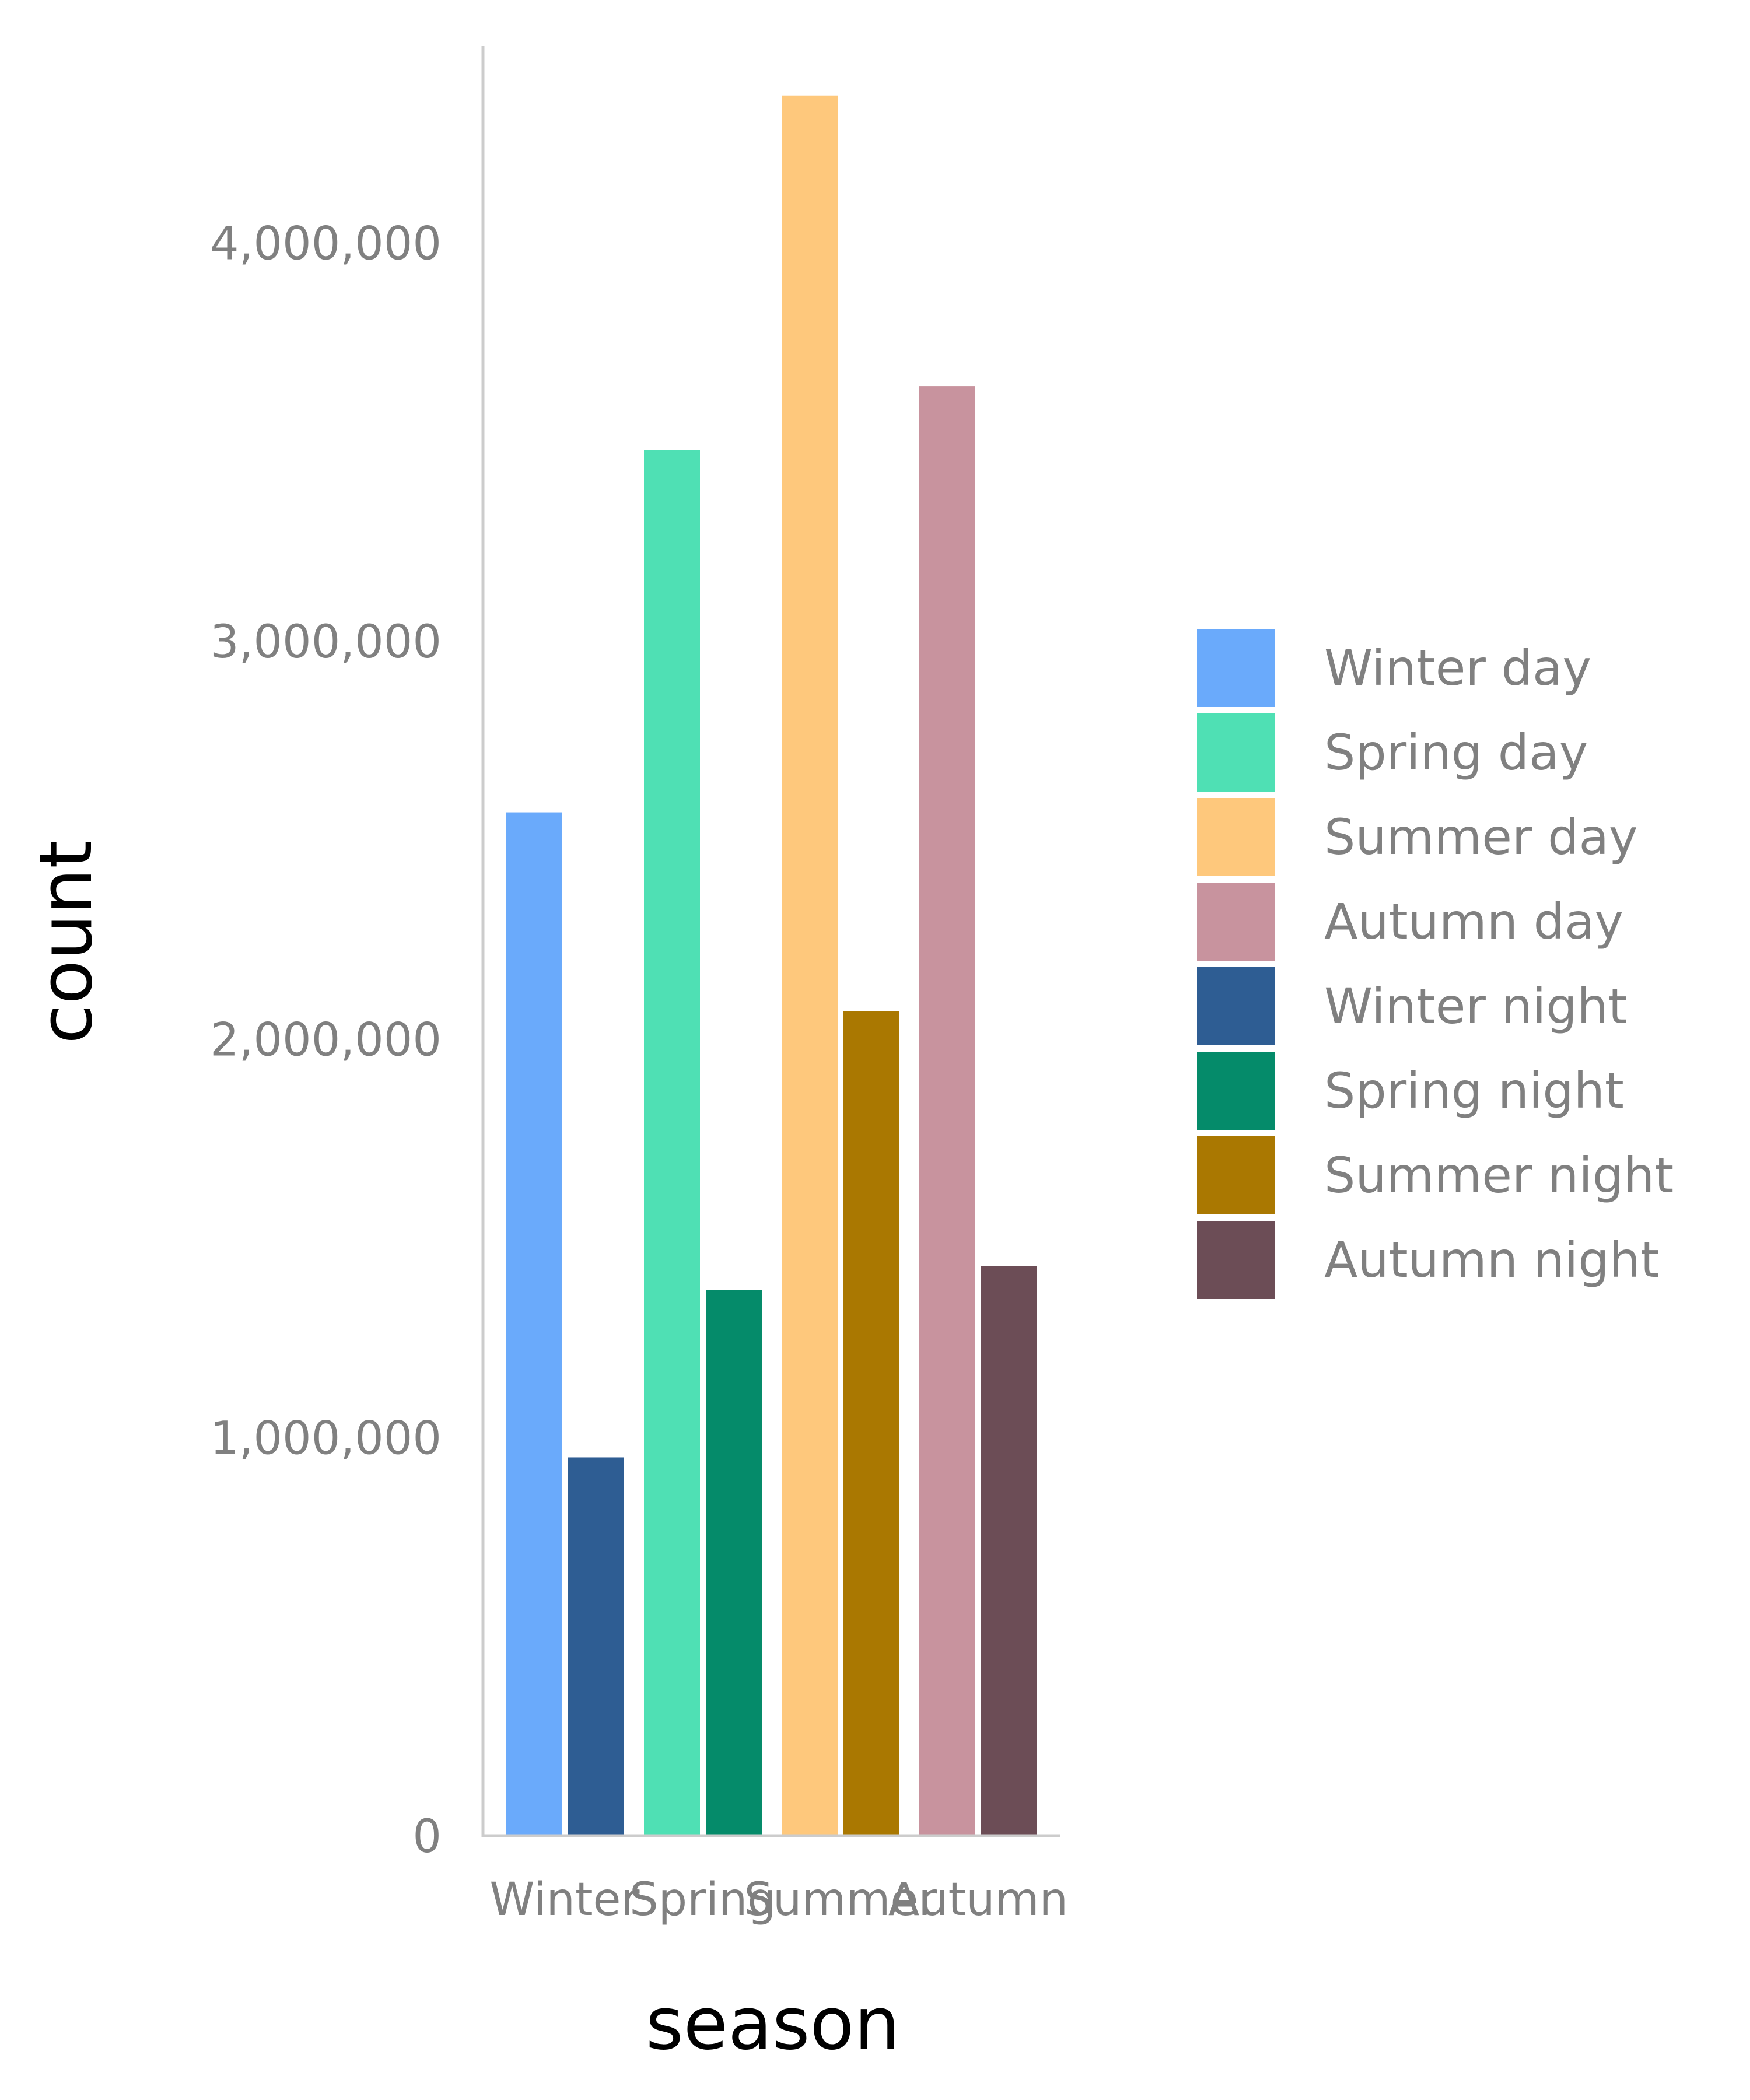  I want to click on y-tick-label: 1,000,000, so click(326, 1438).